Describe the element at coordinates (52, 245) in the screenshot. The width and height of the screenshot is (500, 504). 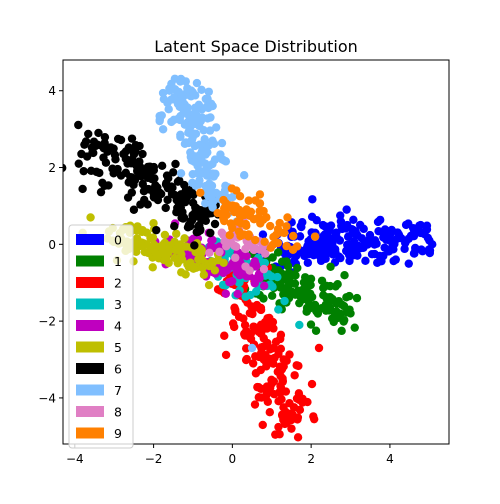
I see `y-tick-label: 0` at that location.